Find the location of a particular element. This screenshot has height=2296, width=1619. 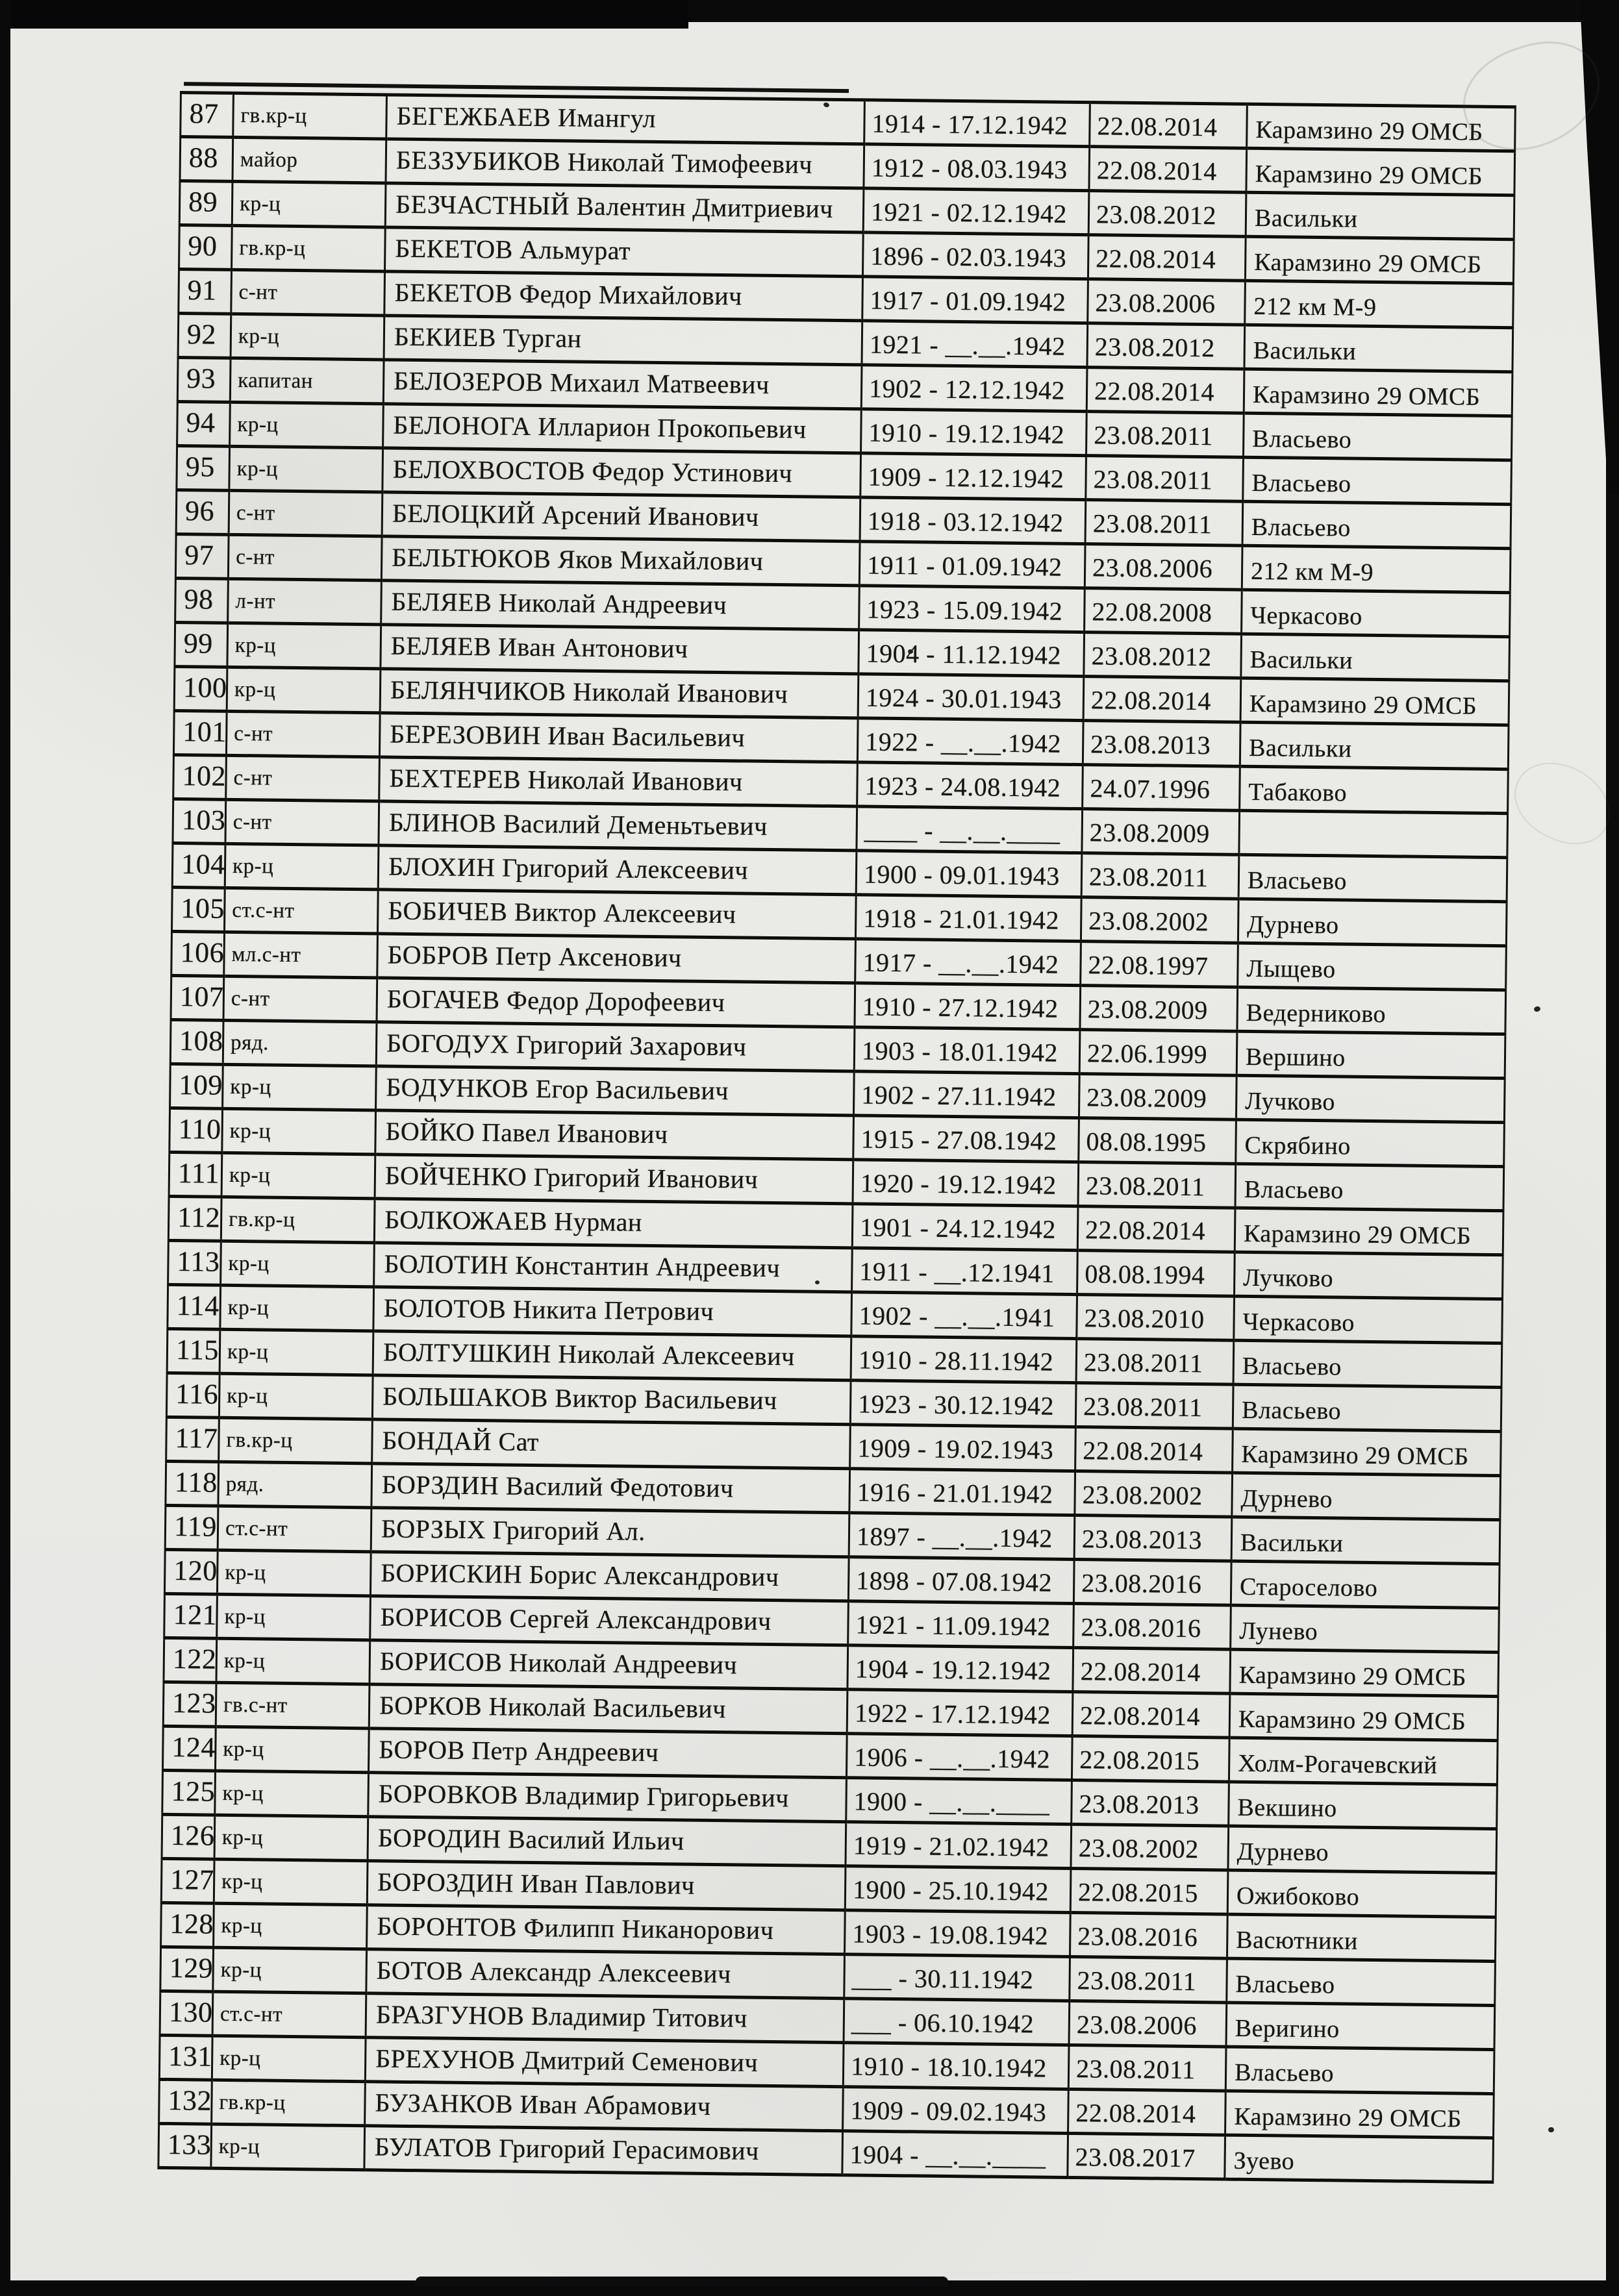

scan-edge-left is located at coordinates (5, 1148).